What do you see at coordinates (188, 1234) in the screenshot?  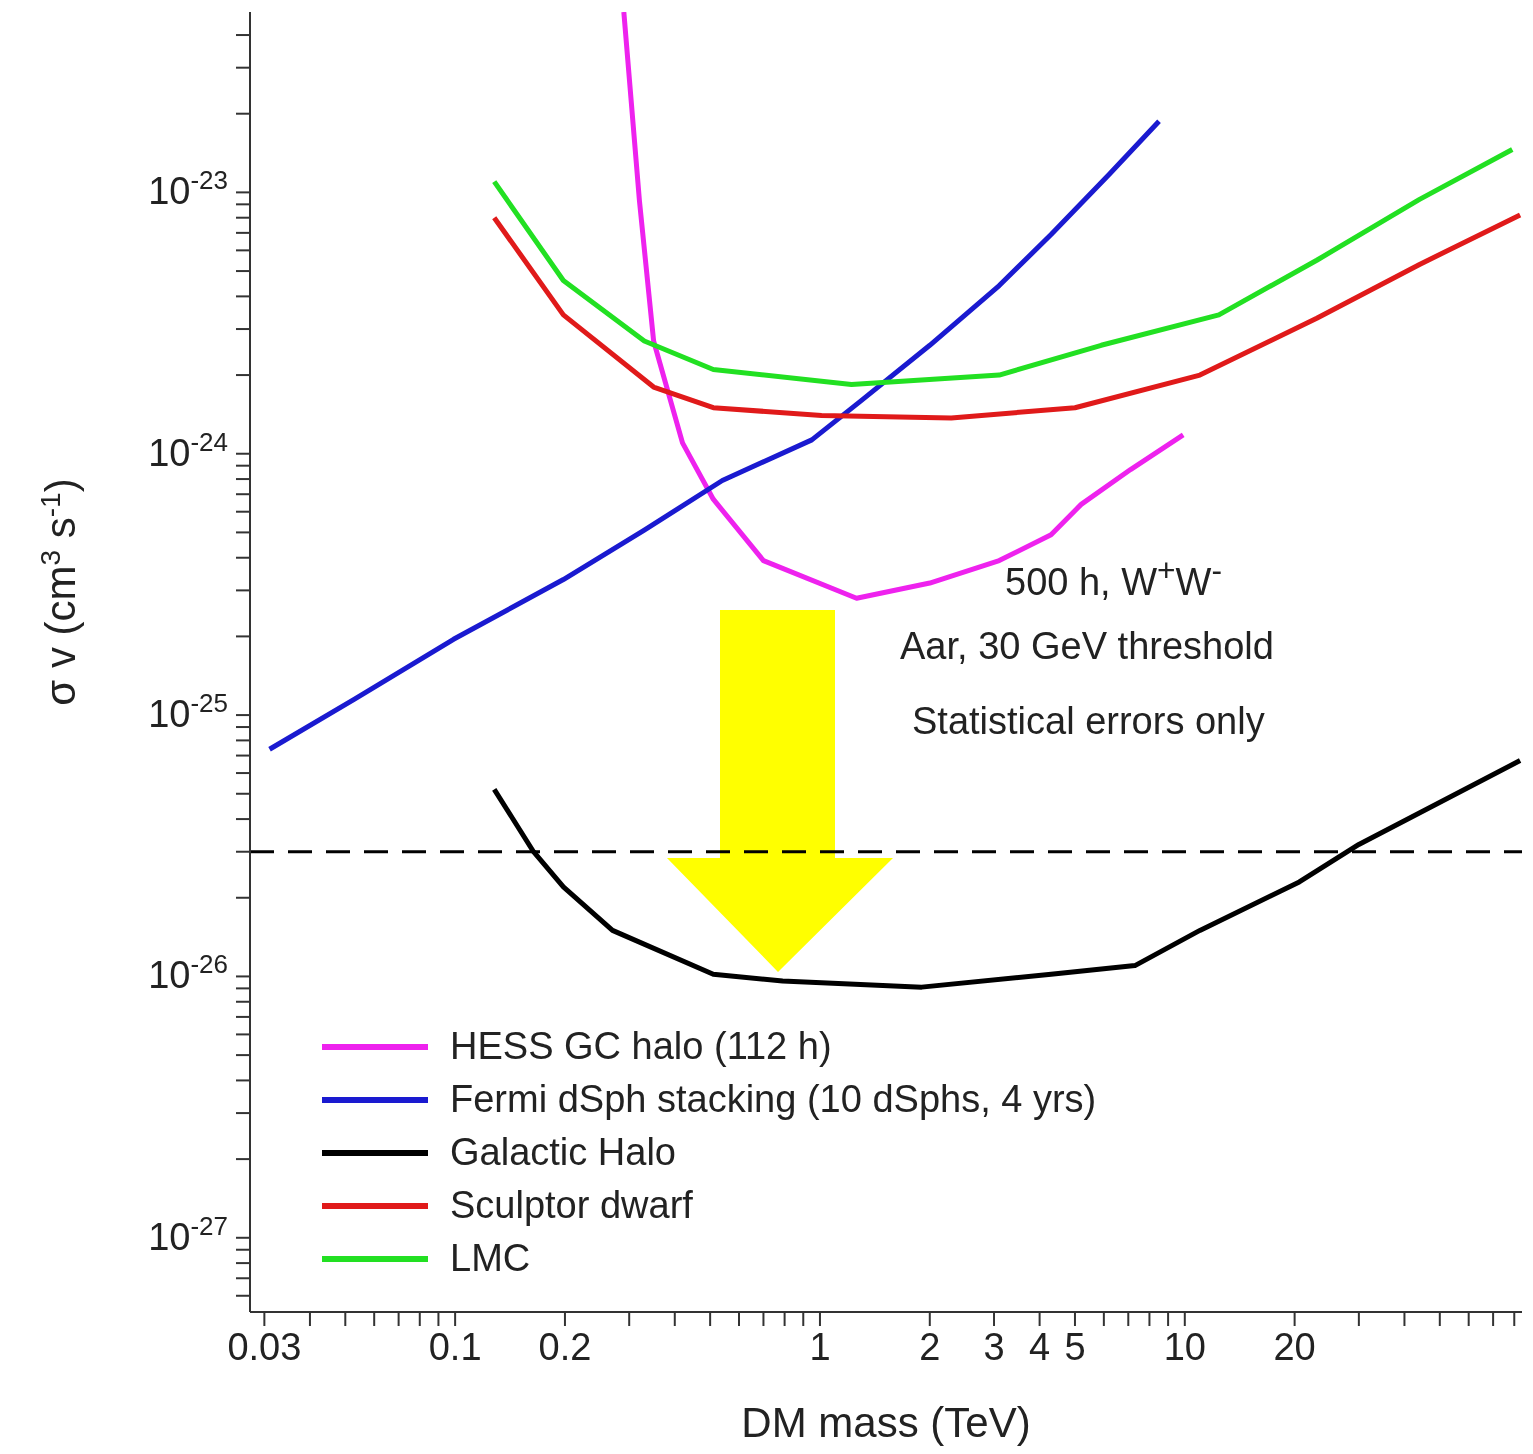 I see `y-tick-label: 10$^{-27}$` at bounding box center [188, 1234].